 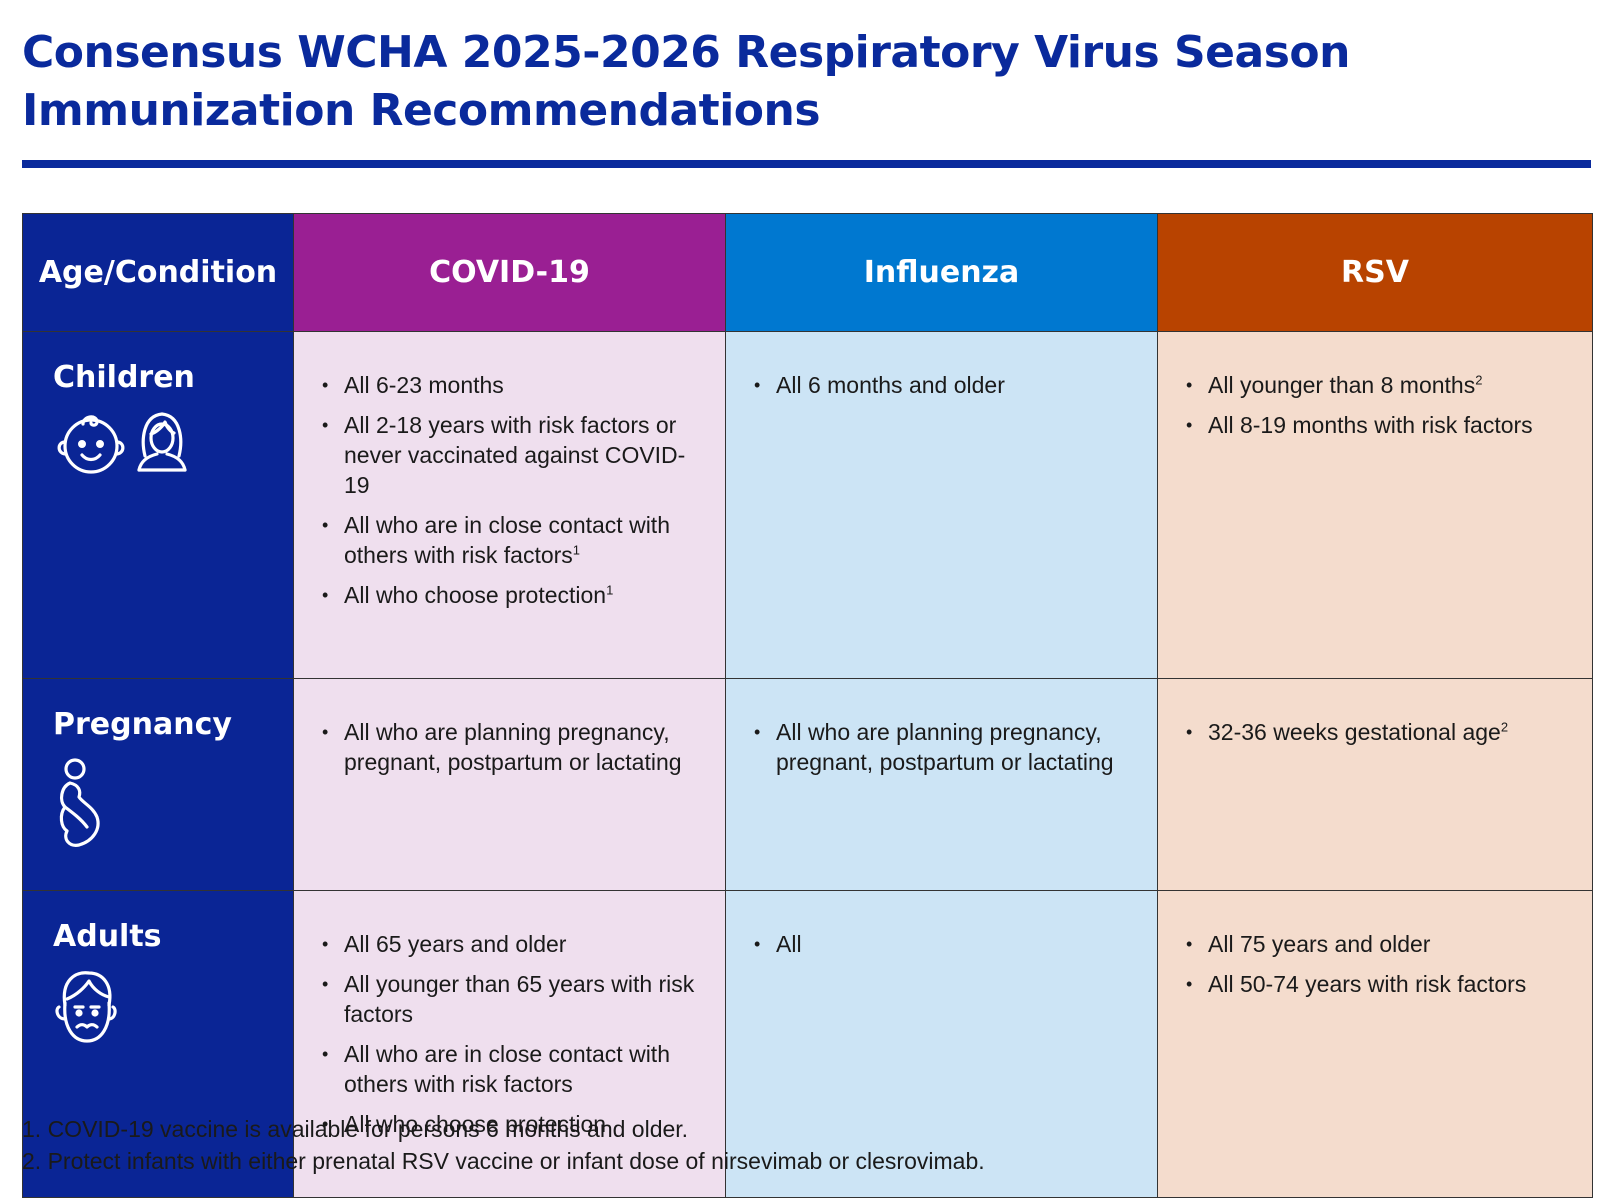 What do you see at coordinates (421, 110) in the screenshot?
I see `title-line-2: Immunization Recommendations` at bounding box center [421, 110].